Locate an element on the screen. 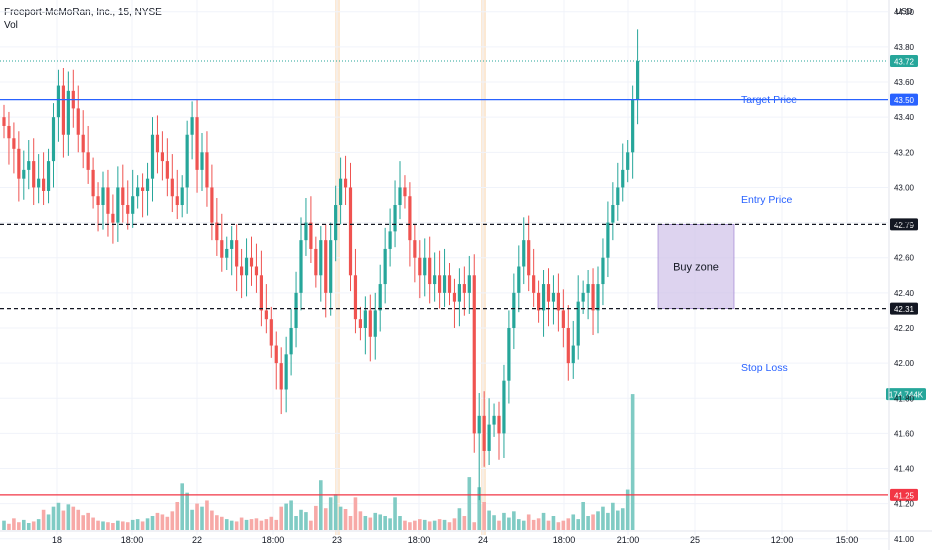 Image resolution: width=932 pixels, height=550 pixels. chart-legend: Freeport-McMoRan, Inc., 15, NYSE Vol is located at coordinates (83, 19).